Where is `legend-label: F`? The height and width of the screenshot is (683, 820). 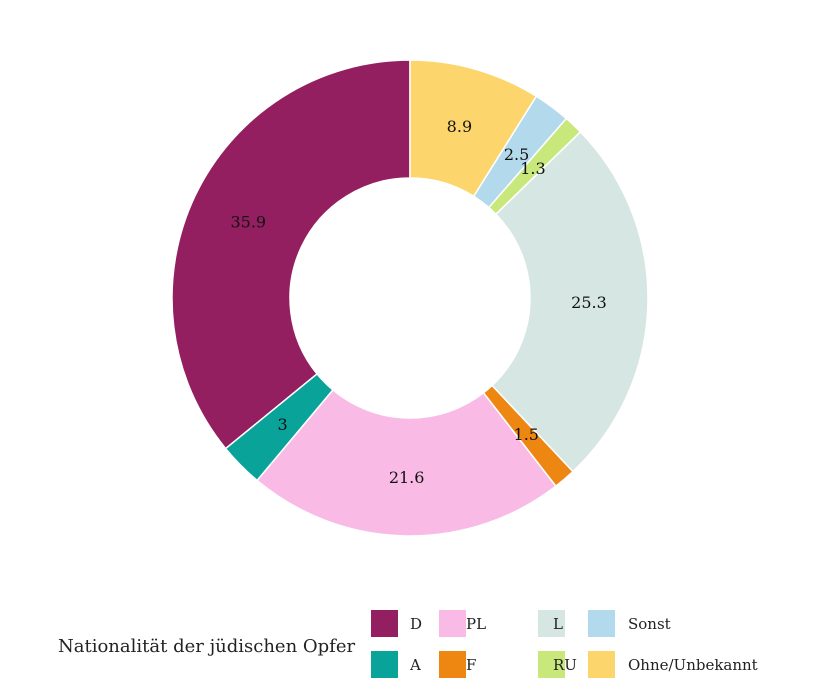
legend-label: F is located at coordinates (471, 665).